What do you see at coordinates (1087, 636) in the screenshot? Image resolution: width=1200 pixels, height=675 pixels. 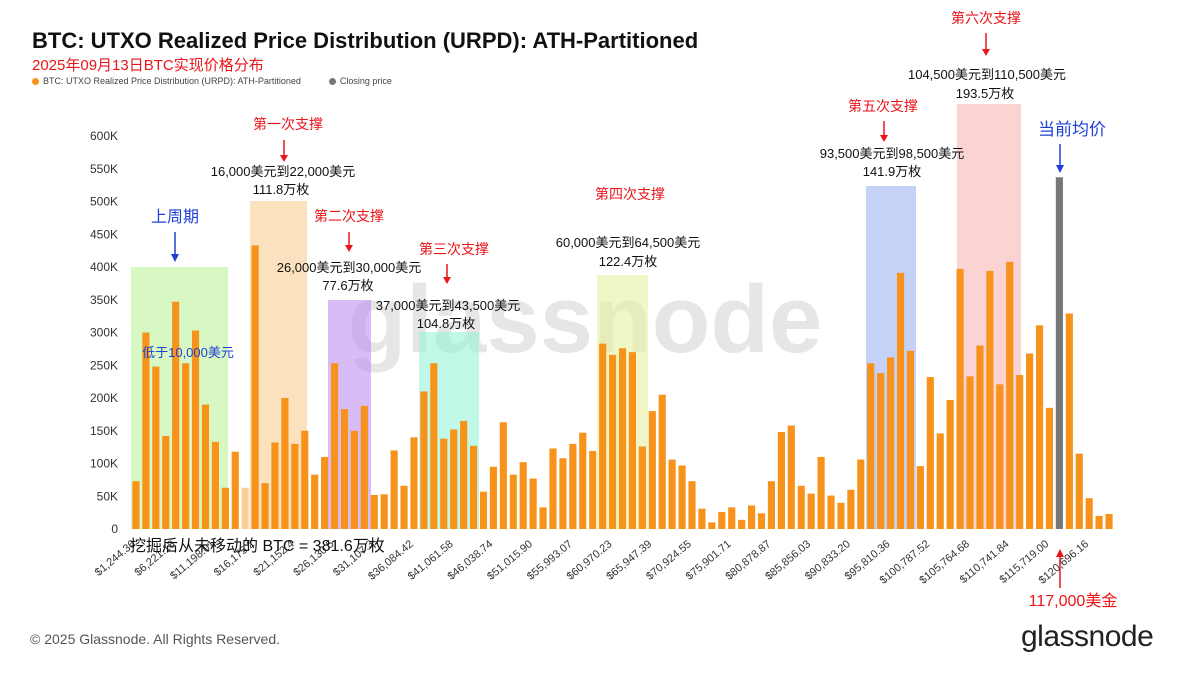 I see `glassnode-logo: glassnode` at bounding box center [1087, 636].